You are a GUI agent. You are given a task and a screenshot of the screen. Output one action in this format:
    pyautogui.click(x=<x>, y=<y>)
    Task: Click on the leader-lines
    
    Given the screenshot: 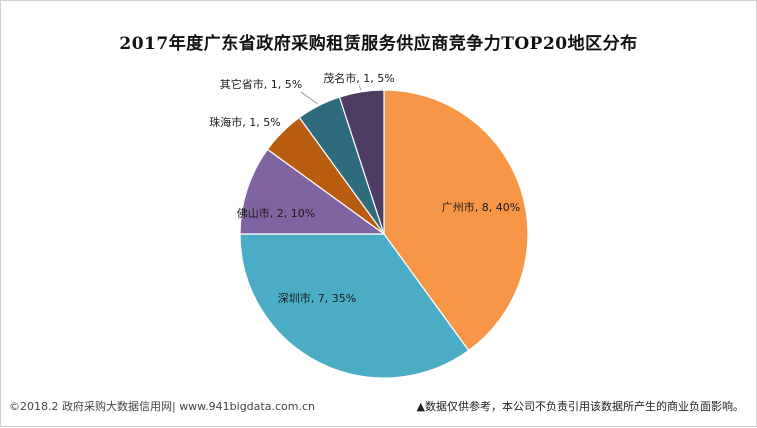 What is the action you would take?
    pyautogui.click(x=331, y=95)
    